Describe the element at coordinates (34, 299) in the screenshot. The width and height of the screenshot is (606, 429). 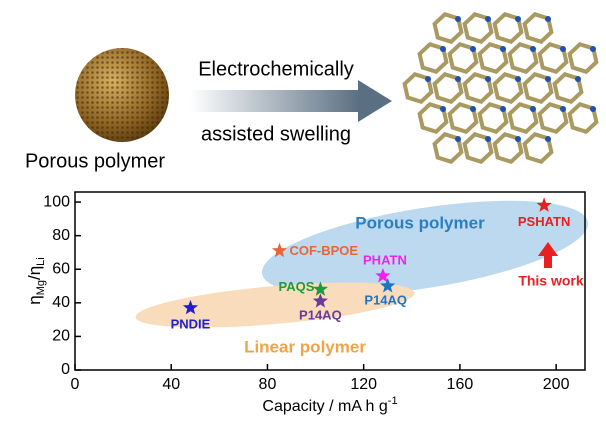
I see `y-axis-label-part: η` at that location.